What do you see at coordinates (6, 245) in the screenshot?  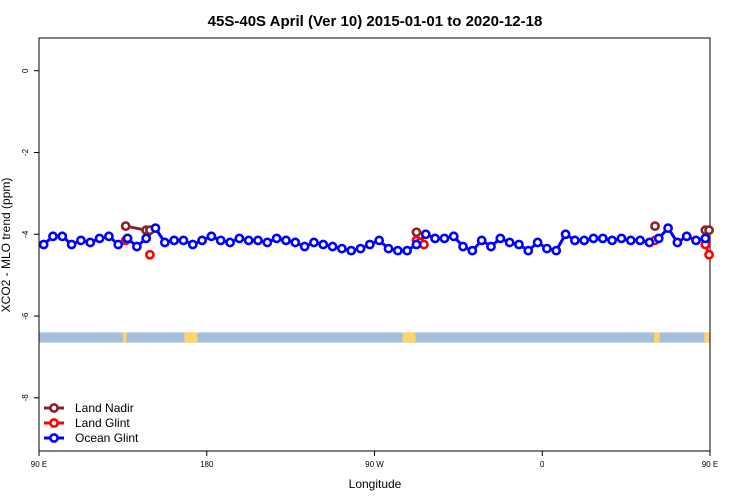 I see `y-axis-label: XCO2 - MLO trend (ppm)` at bounding box center [6, 245].